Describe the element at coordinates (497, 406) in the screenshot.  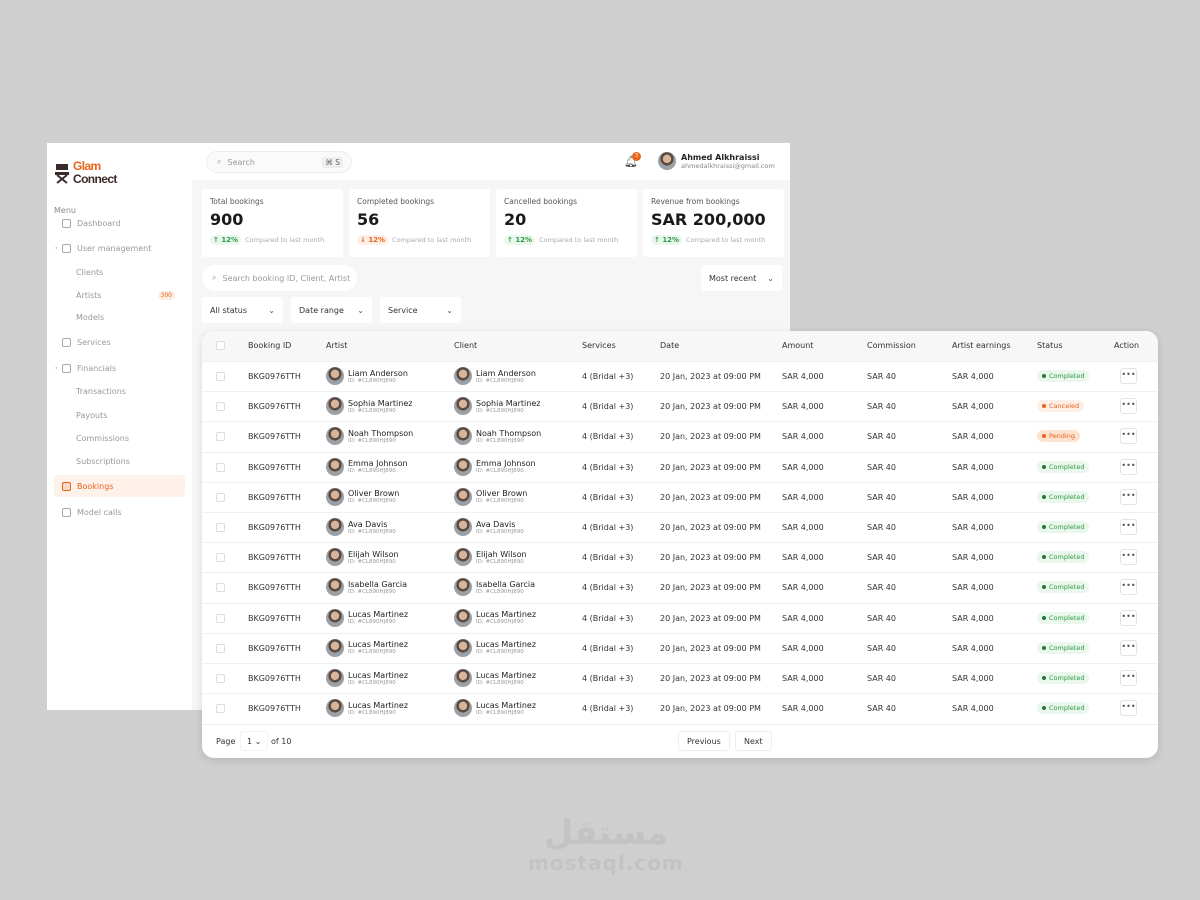
I see `client-cell: Sophia Martinez ID: #CL890HJ890` at that location.